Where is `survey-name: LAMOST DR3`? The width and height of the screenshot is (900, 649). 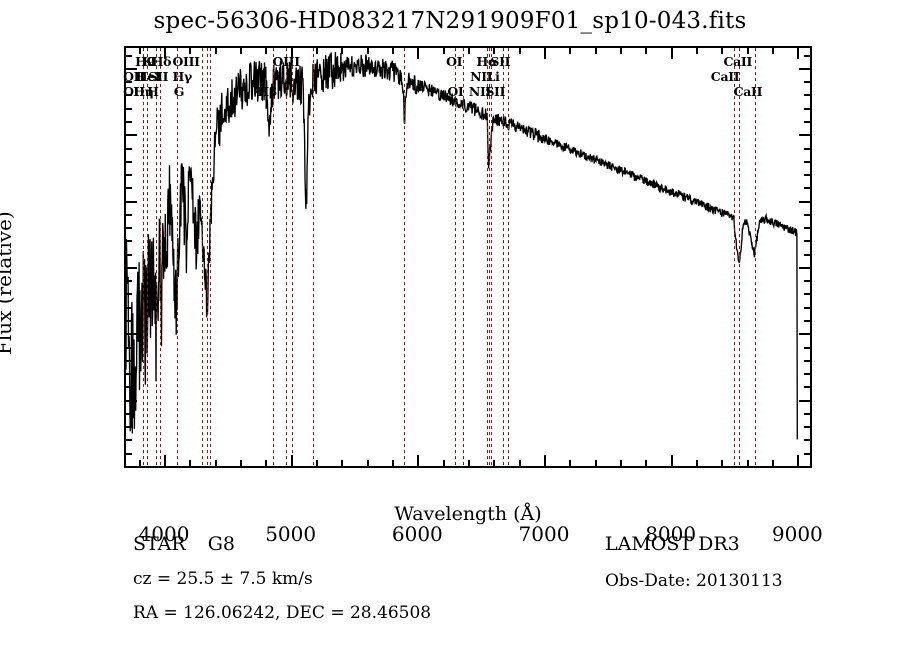 survey-name: LAMOST DR3 is located at coordinates (672, 544).